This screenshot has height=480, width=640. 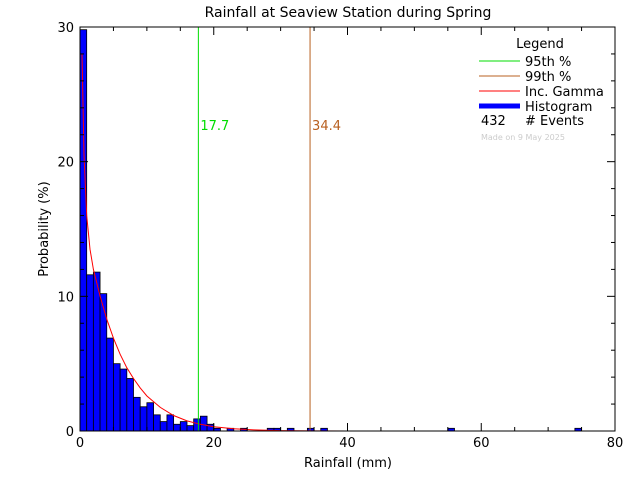 I want to click on legend-label-3: Histogram, so click(x=558, y=107).